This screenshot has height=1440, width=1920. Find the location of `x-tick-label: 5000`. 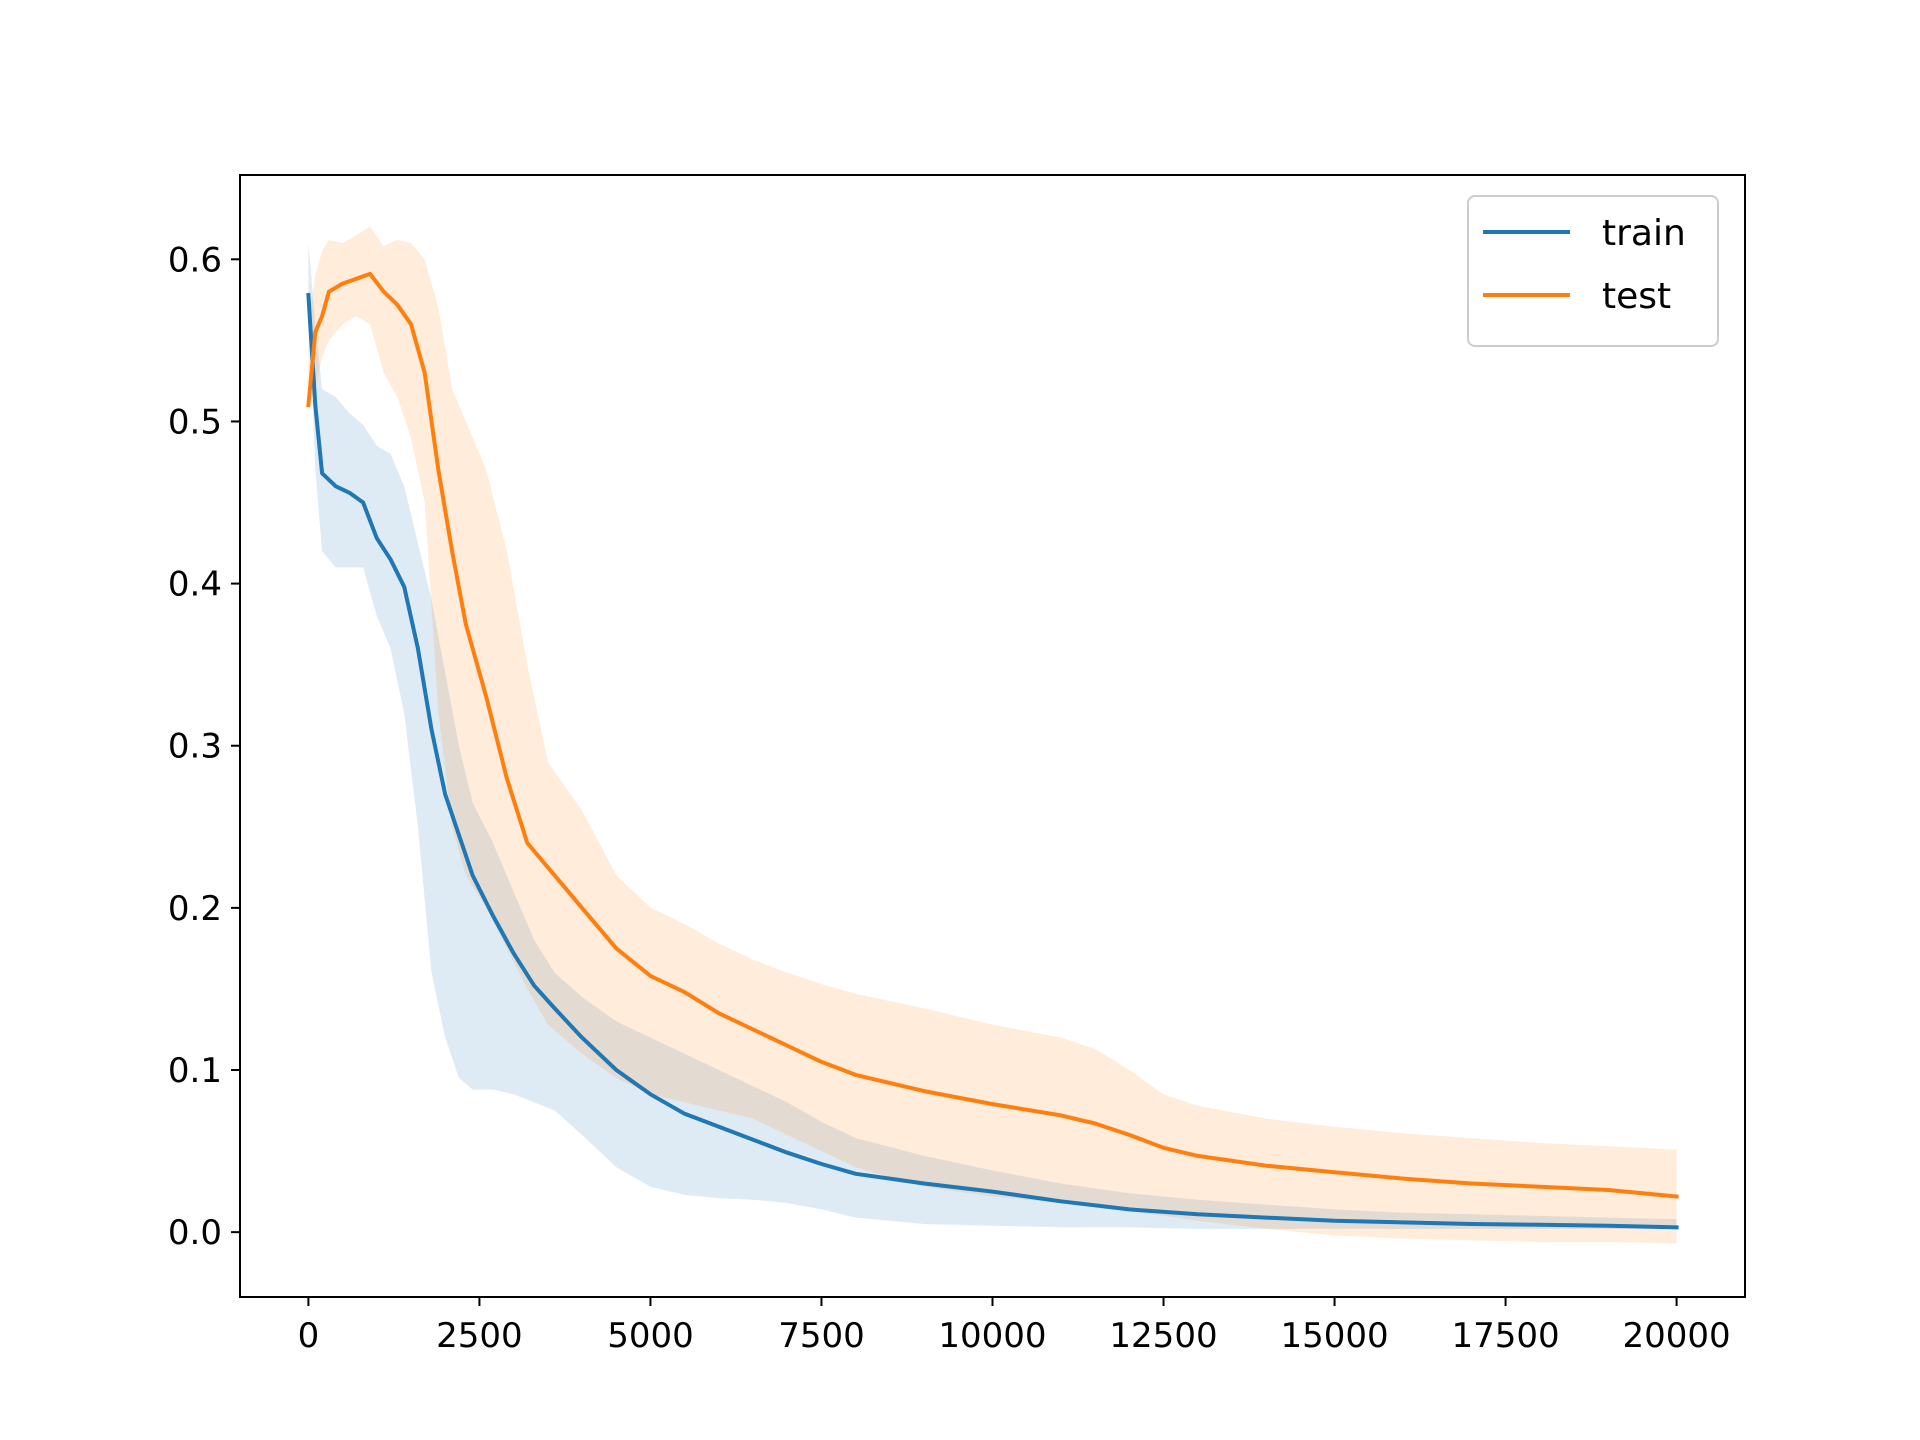

x-tick-label: 5000 is located at coordinates (650, 1336).